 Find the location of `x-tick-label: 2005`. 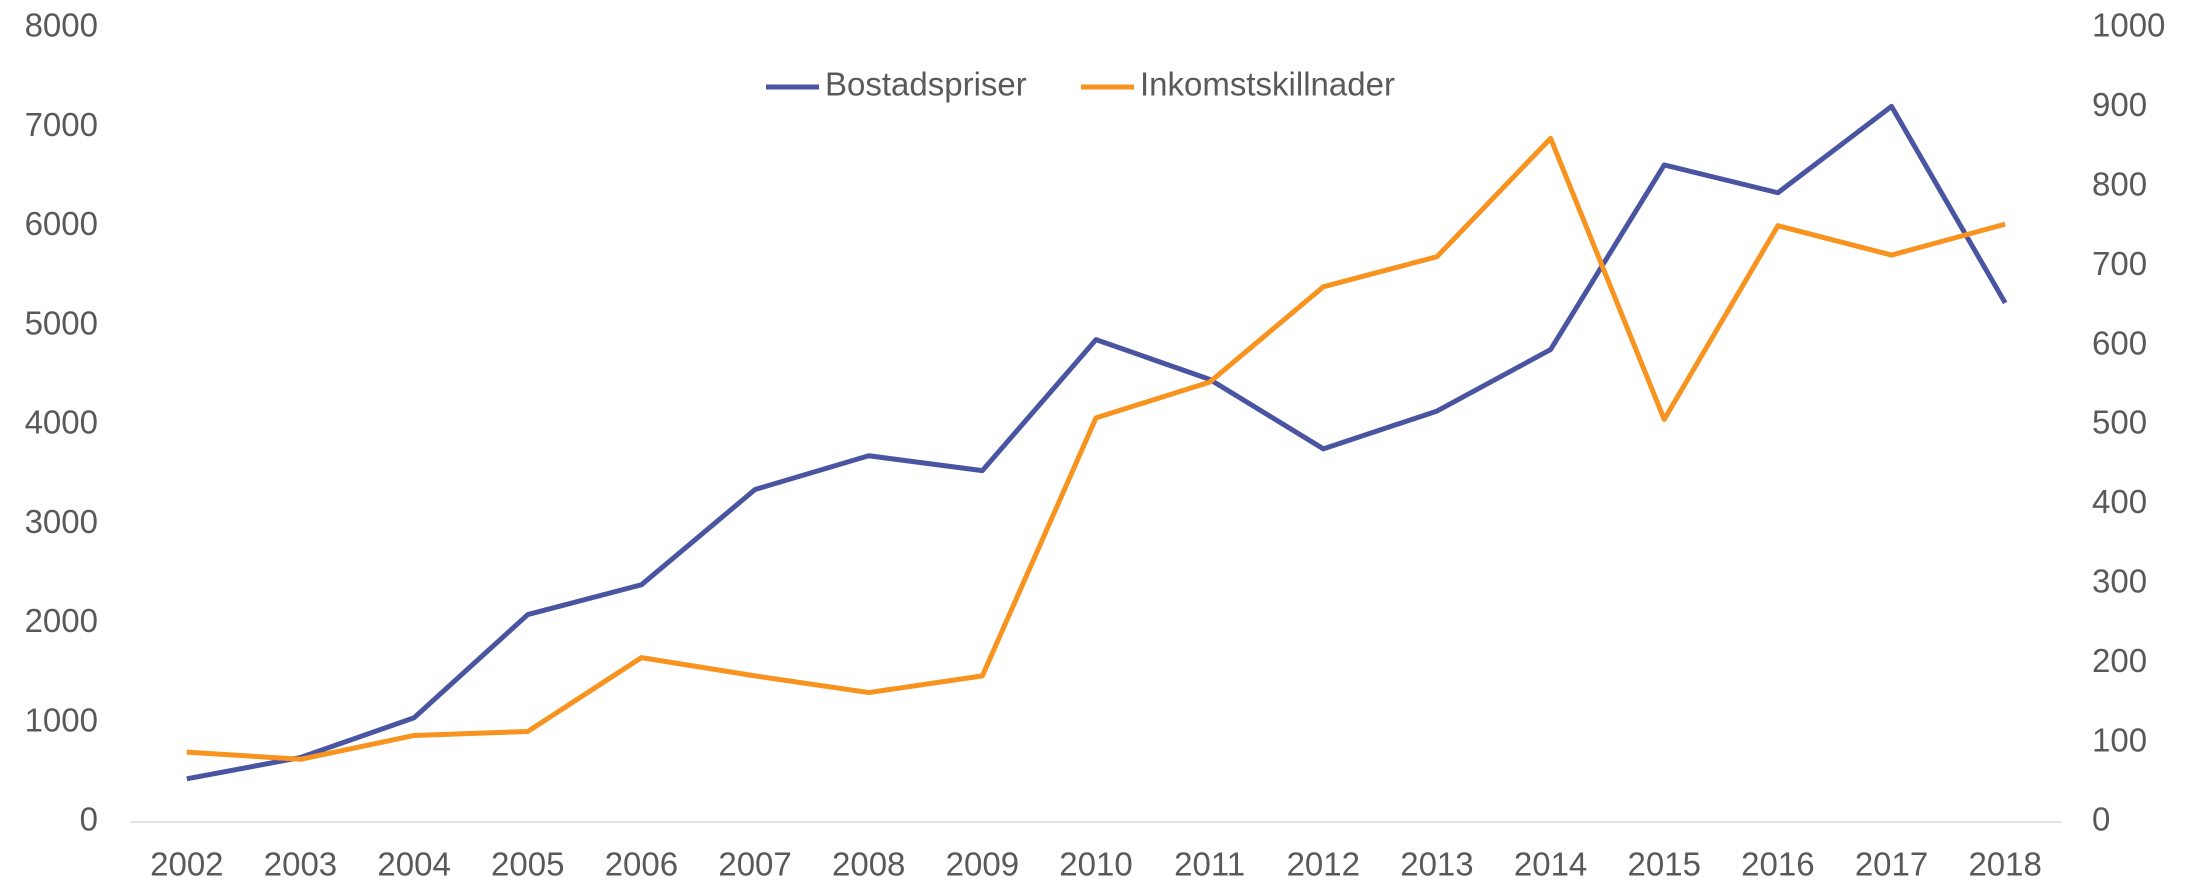

x-tick-label: 2005 is located at coordinates (527, 864).